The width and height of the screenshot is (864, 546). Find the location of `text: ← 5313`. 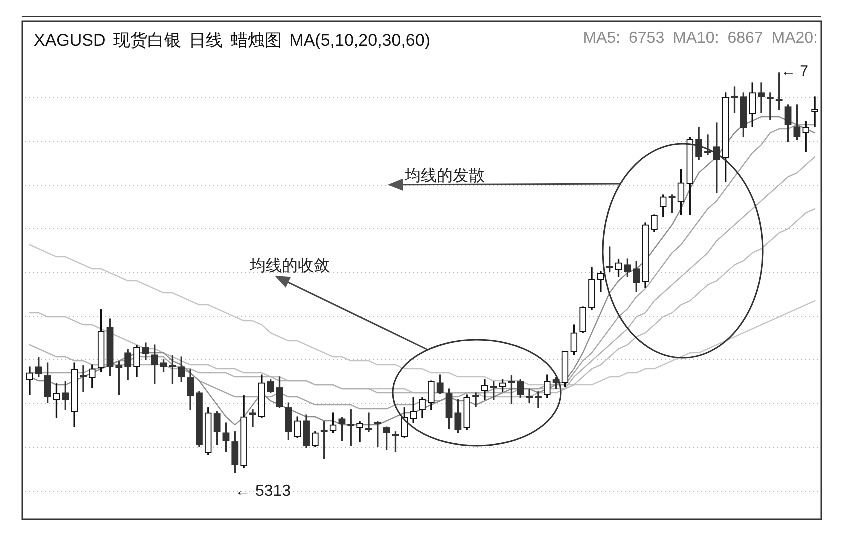

text: ← 5313 is located at coordinates (263, 492).